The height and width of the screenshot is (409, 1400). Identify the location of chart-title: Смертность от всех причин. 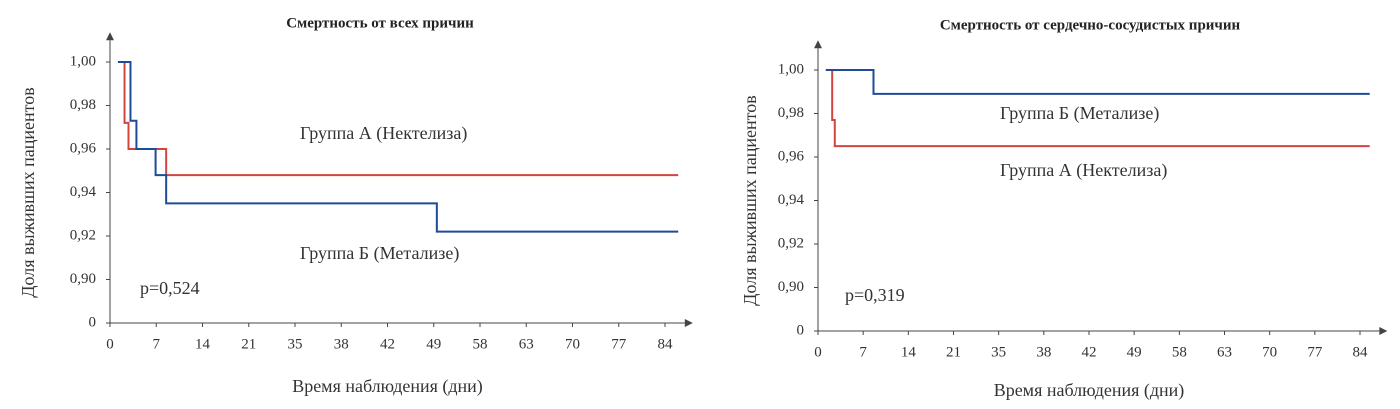
(380, 23).